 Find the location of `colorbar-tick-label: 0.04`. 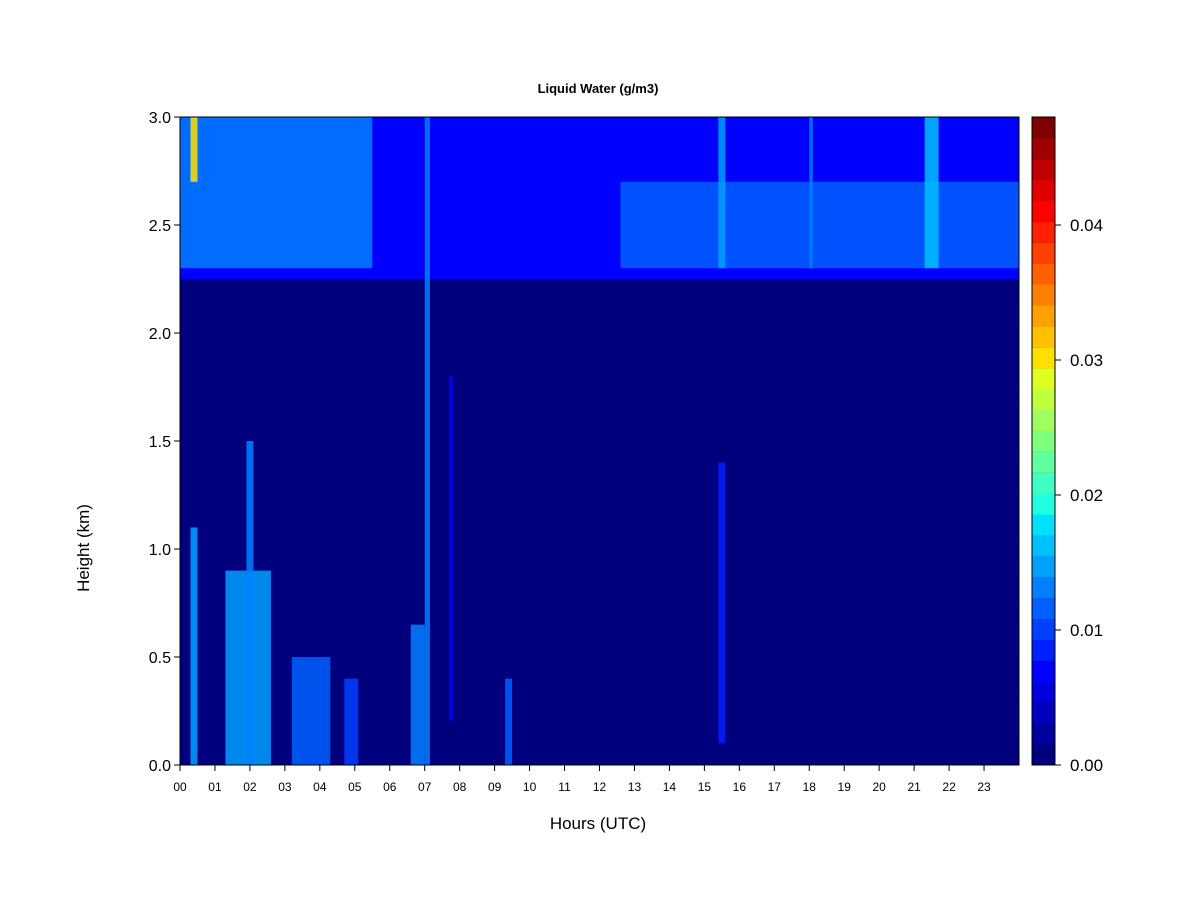

colorbar-tick-label: 0.04 is located at coordinates (1086, 225).